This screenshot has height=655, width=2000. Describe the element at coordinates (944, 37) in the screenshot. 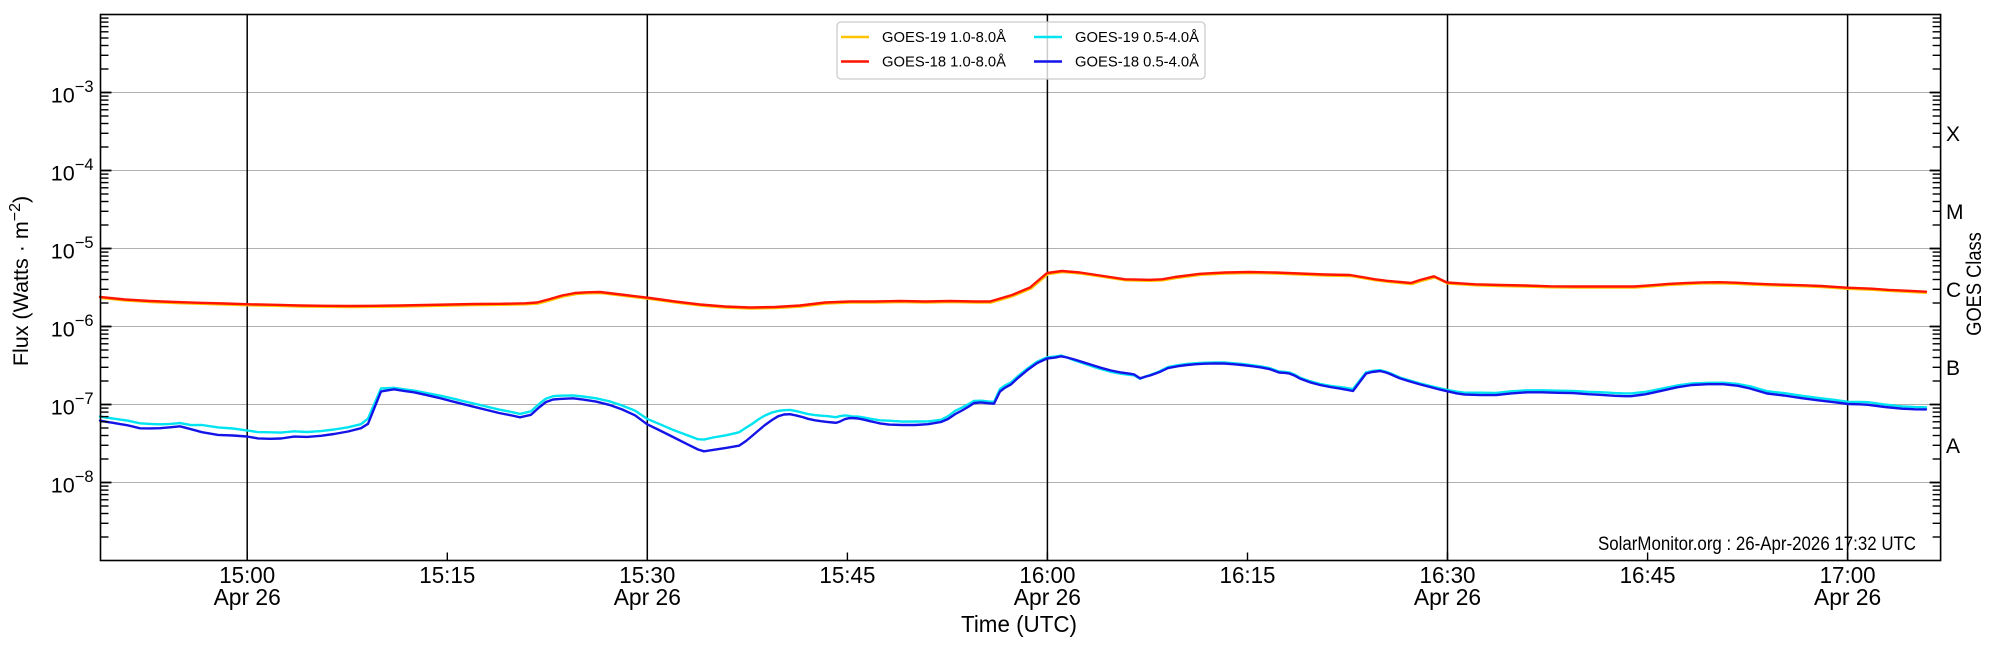

I see `svg-text: GOES-19 1.0-8.0Å` at that location.